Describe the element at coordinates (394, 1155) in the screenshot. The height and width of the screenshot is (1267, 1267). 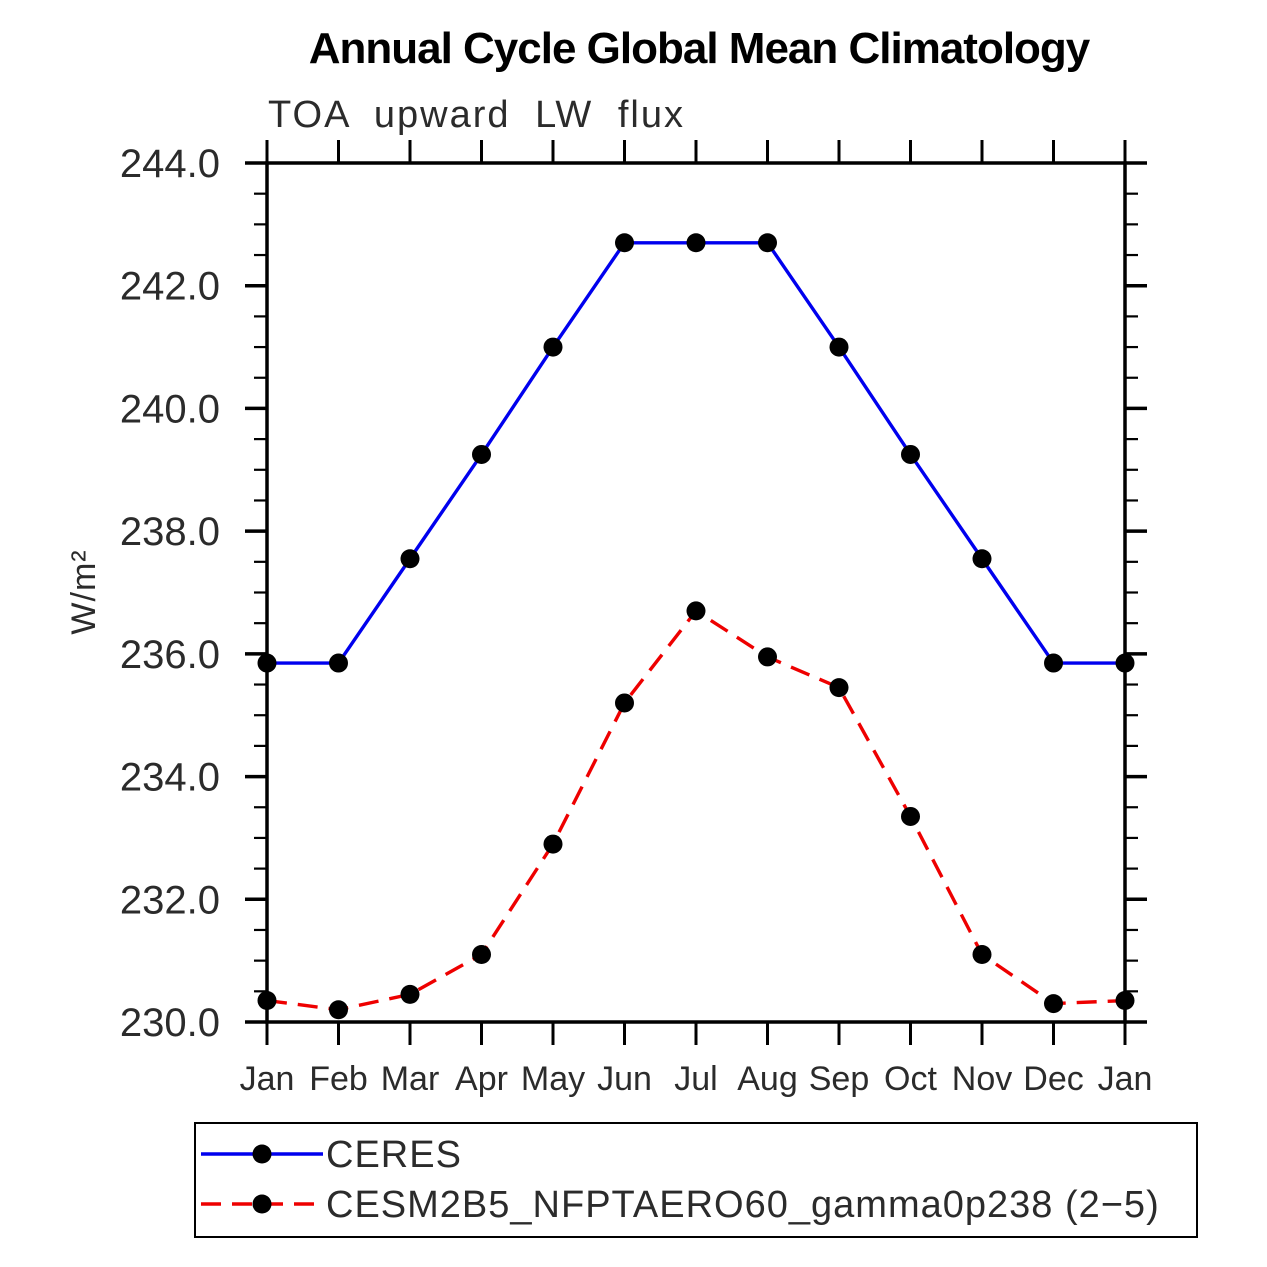
I see `ceres-legend-label: CERES` at that location.